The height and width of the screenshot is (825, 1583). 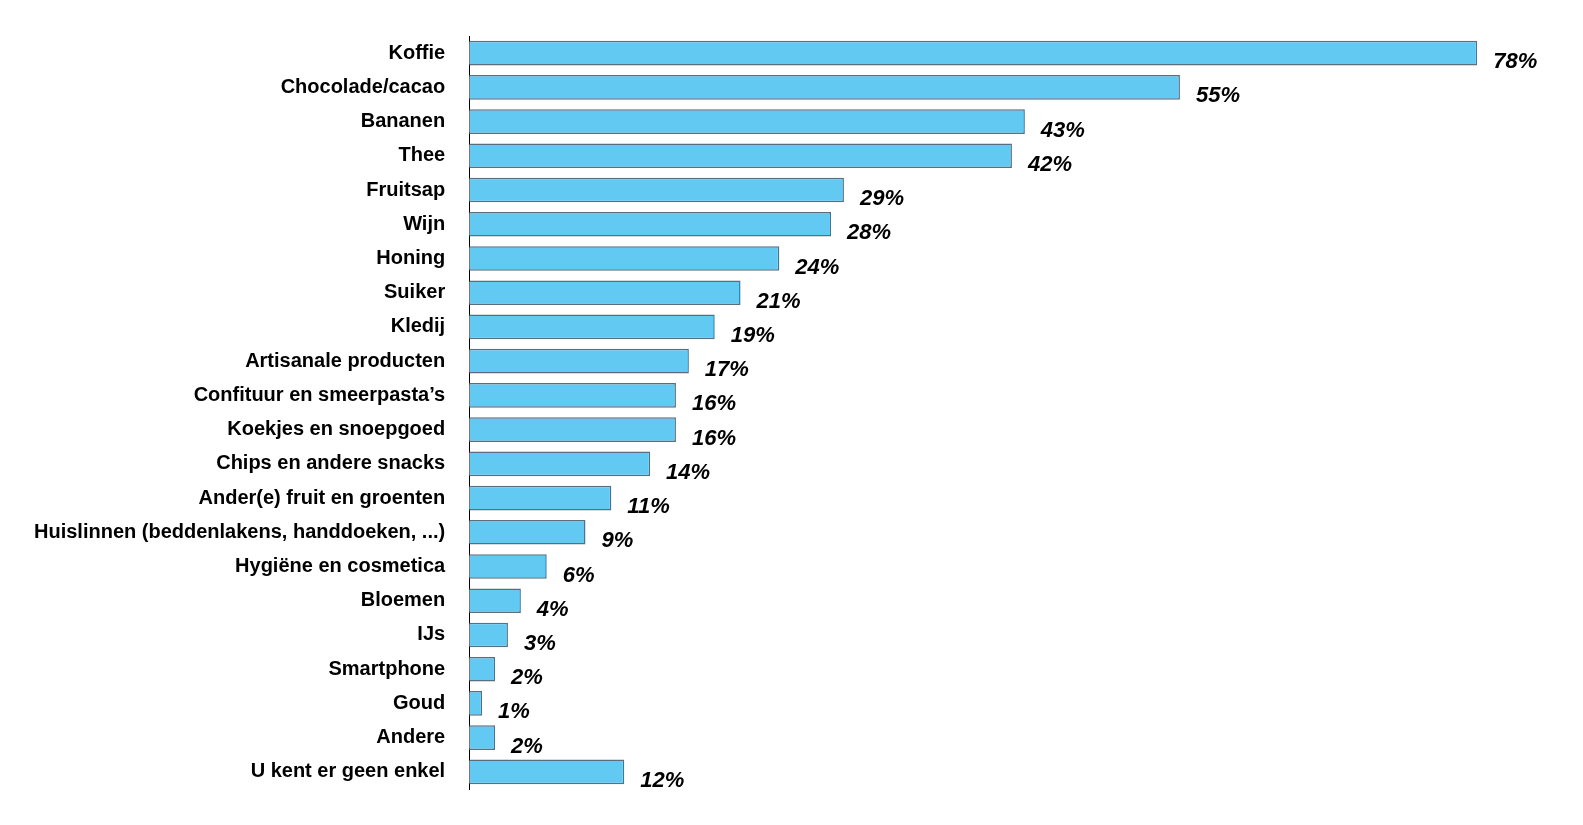 What do you see at coordinates (552, 608) in the screenshot?
I see `data-label: 4%` at bounding box center [552, 608].